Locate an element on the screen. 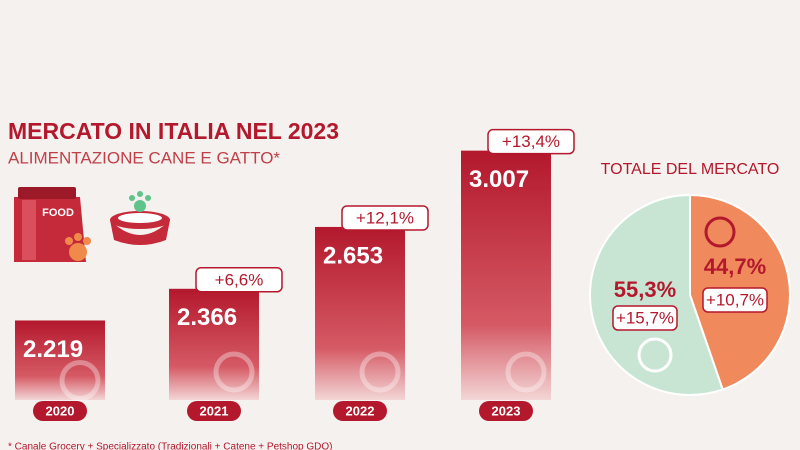 This screenshot has width=800, height=450. x-tick-label: 2020 is located at coordinates (60, 410).